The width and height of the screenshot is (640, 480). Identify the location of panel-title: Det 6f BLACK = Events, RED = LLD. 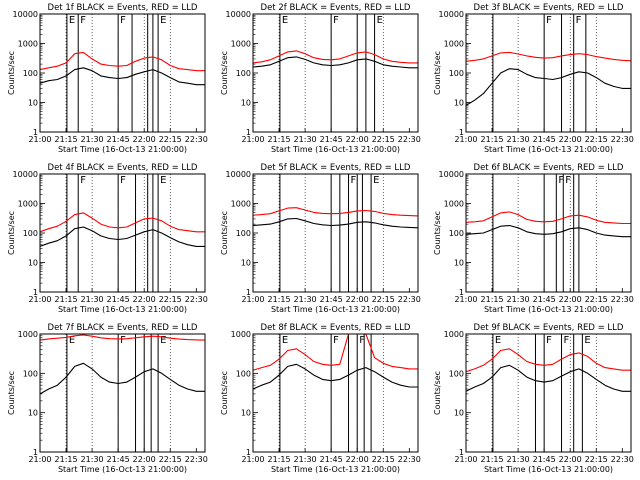
(549, 168).